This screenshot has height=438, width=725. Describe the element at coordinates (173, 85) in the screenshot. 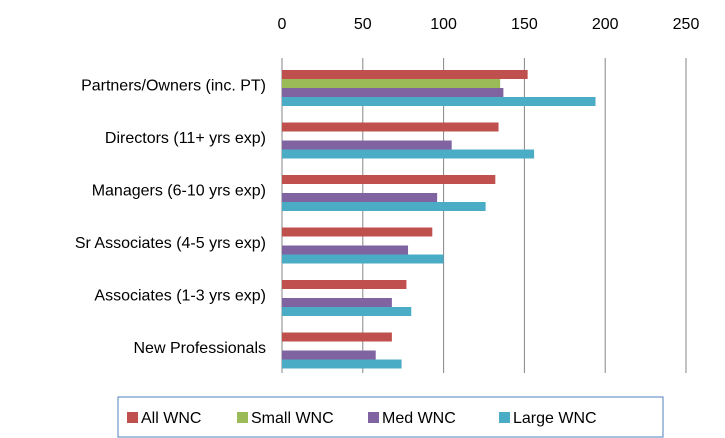

I see `y-tick-label: Partners/Owners (inc. PT)` at that location.